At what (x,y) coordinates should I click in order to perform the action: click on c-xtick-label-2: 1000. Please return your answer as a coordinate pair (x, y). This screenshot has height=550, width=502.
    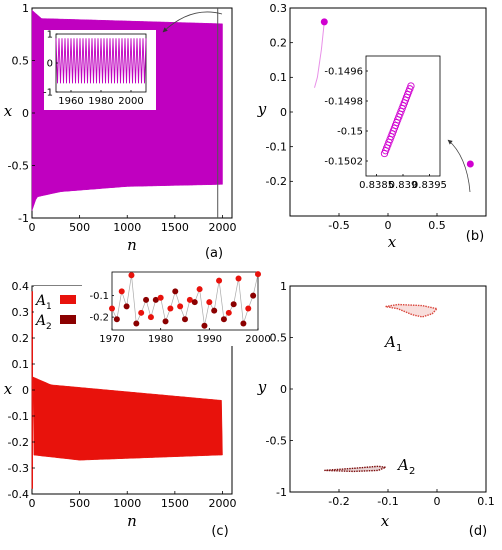
    Looking at the image, I should click on (127, 503).